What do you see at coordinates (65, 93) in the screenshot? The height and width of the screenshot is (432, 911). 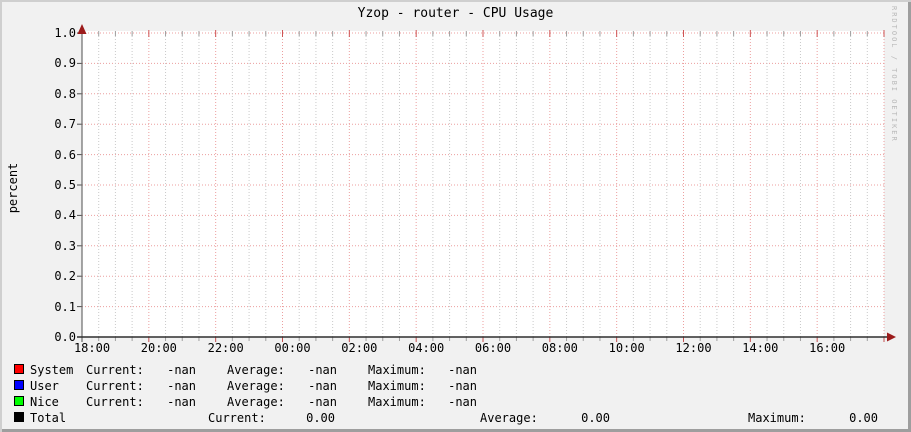 I see `y-tick-label: 0.8` at bounding box center [65, 93].